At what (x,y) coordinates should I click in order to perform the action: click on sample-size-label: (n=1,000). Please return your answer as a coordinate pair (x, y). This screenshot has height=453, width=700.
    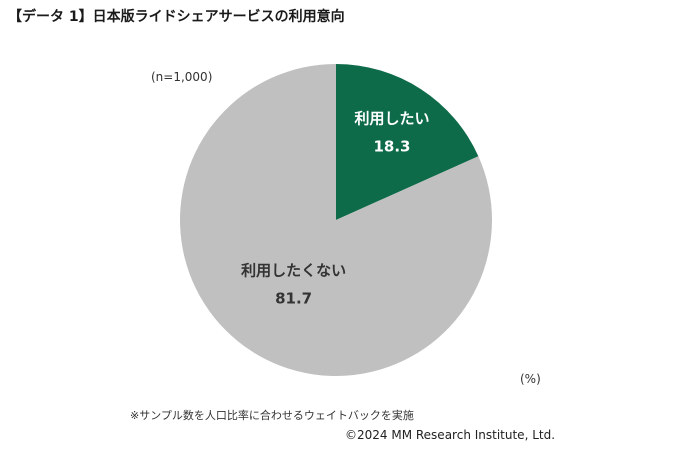
    Looking at the image, I should click on (182, 77).